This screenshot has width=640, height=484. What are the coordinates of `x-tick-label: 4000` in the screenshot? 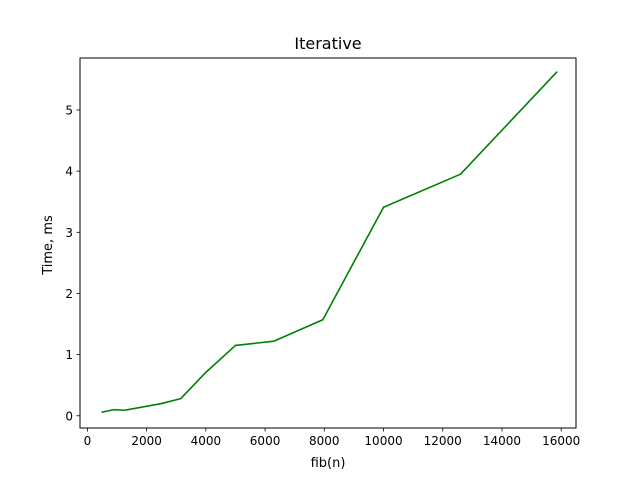 It's located at (206, 441).